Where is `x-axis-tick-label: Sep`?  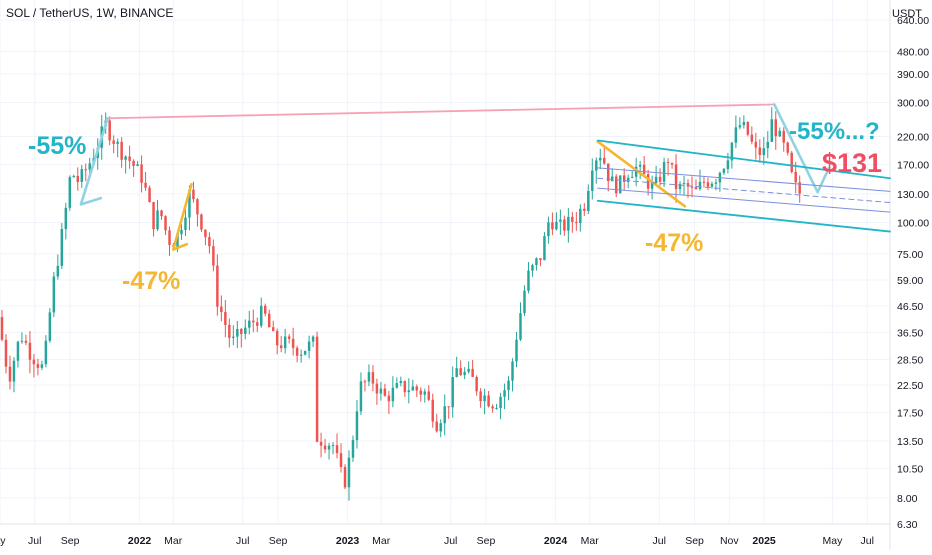
x-axis-tick-label: Sep is located at coordinates (486, 541).